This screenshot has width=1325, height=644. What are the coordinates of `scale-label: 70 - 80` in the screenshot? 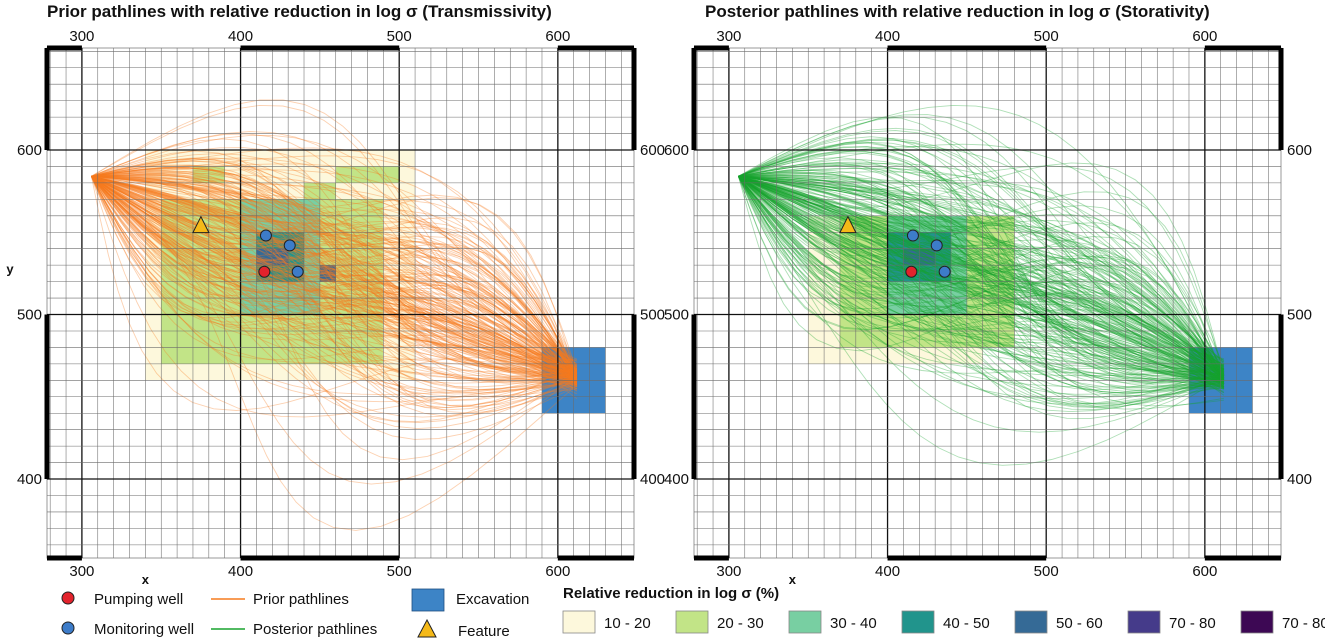 It's located at (1303, 623).